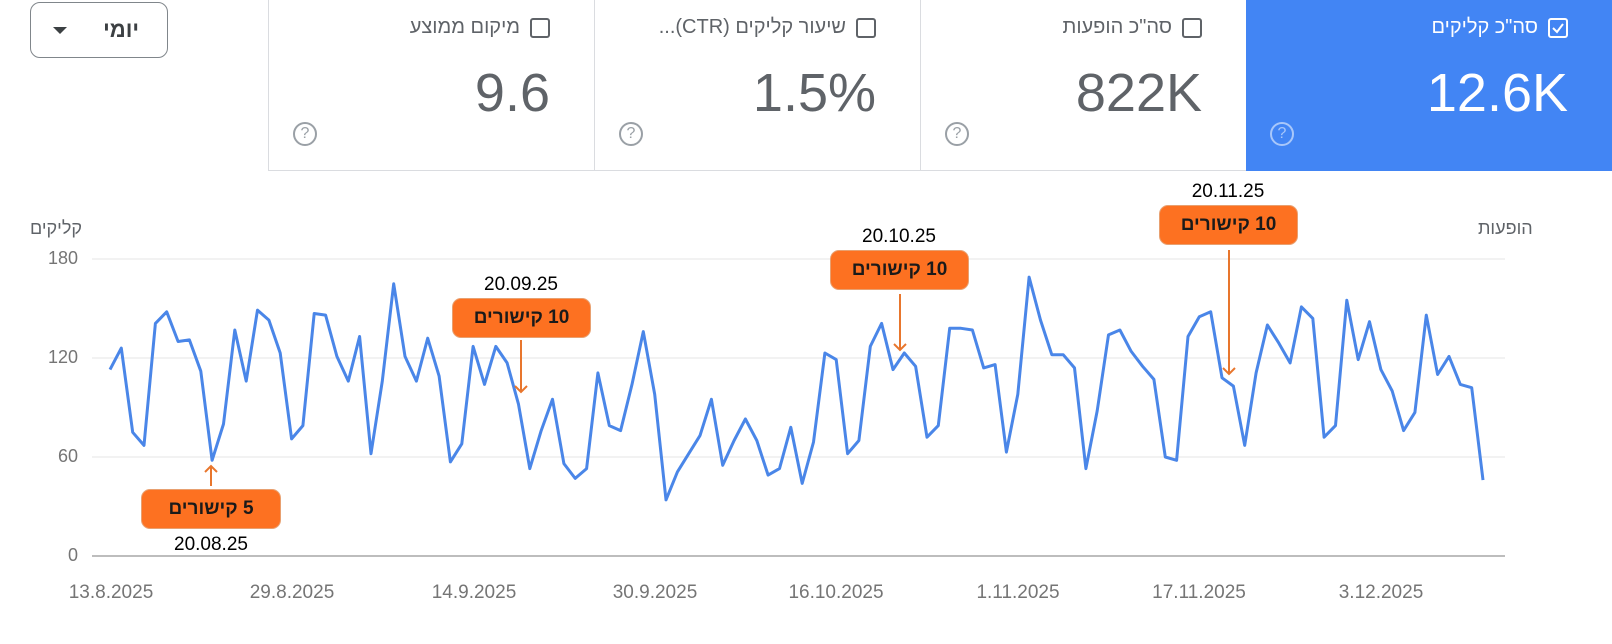  Describe the element at coordinates (866, 27) in the screenshot. I see `checkbox-ctr` at that location.